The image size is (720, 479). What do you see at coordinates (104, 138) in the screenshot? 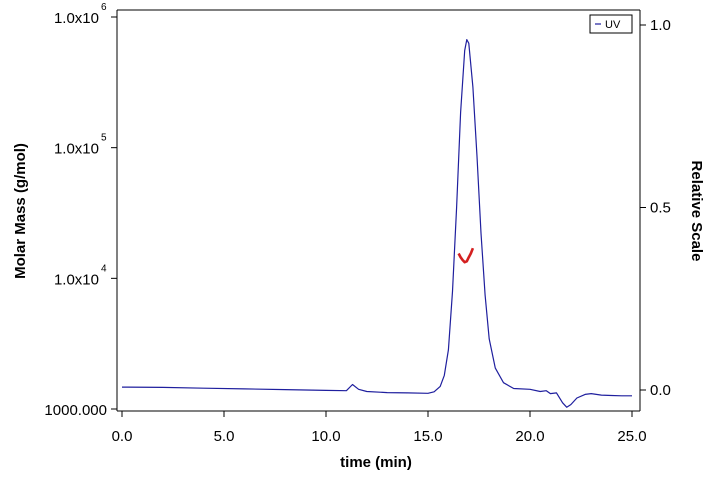
I see `y-left-tick-exponent: 5` at bounding box center [104, 138].